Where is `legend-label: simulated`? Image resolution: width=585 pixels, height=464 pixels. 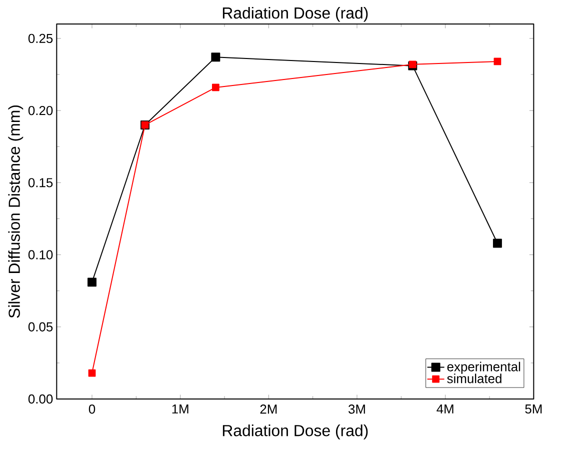
legend-label: simulated is located at coordinates (474, 379).